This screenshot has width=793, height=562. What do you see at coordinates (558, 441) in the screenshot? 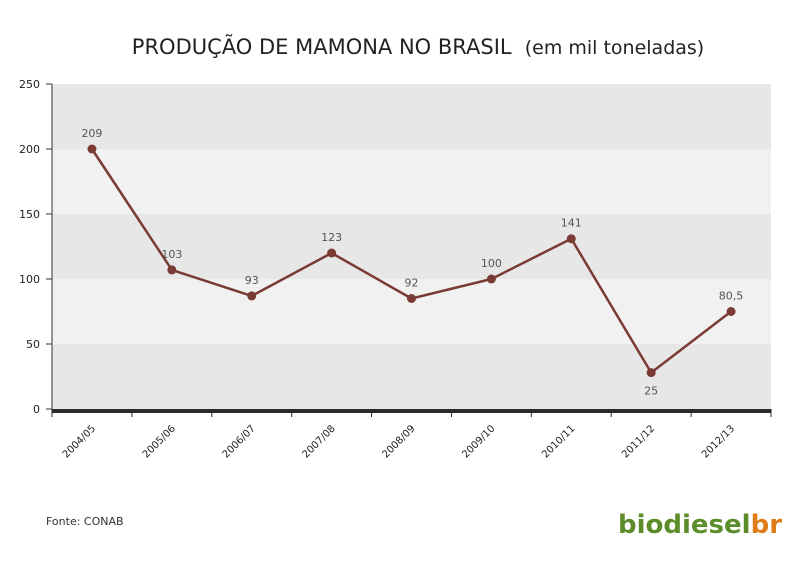
I see `x-tick-label: 2010/11` at bounding box center [558, 441].